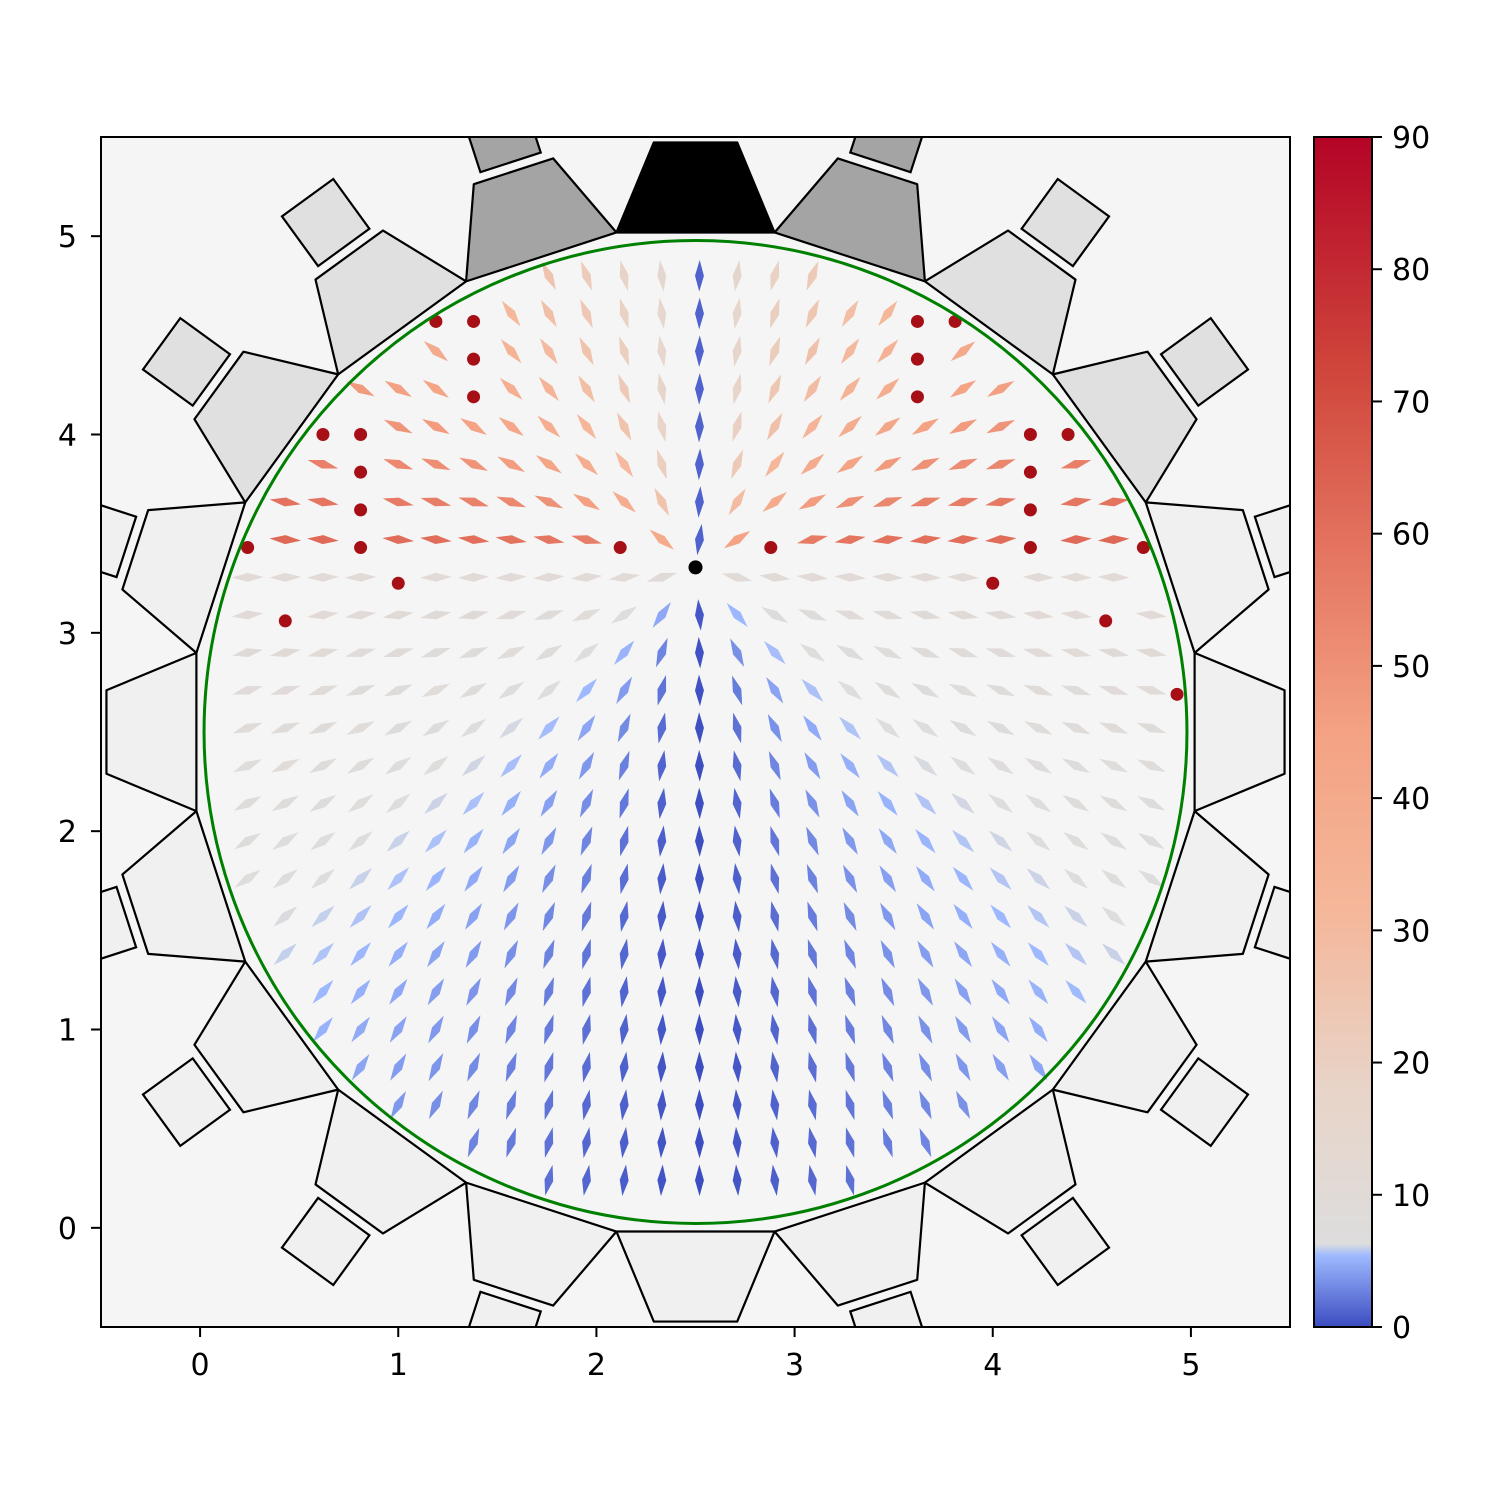  I want to click on x-axis: 0 1 2 3 4 5, so click(695, 1355).